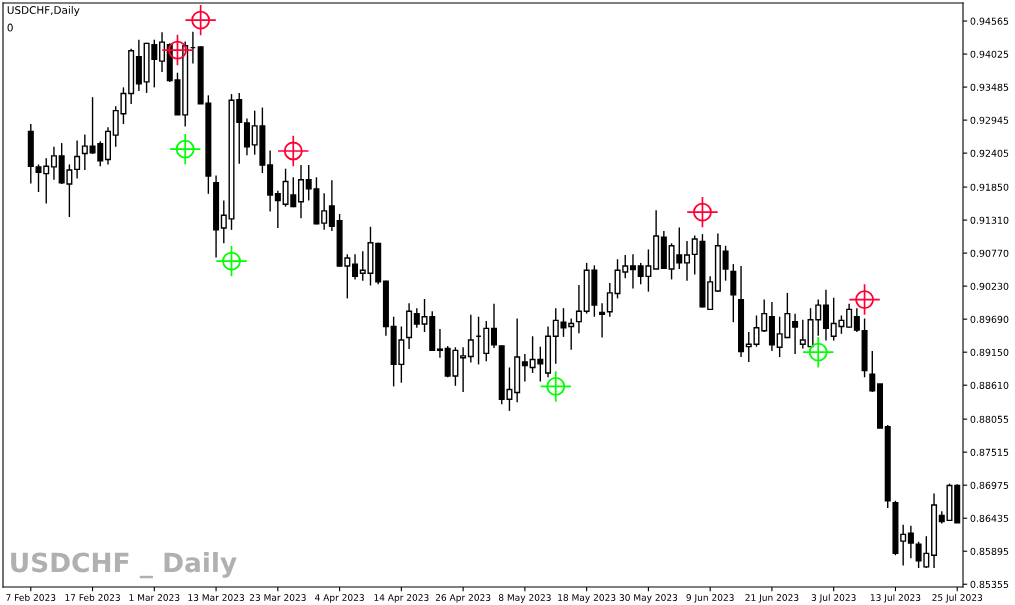 This screenshot has height=605, width=1015. Describe the element at coordinates (989, 120) in the screenshot. I see `y-tick-label: 0.92945` at that location.